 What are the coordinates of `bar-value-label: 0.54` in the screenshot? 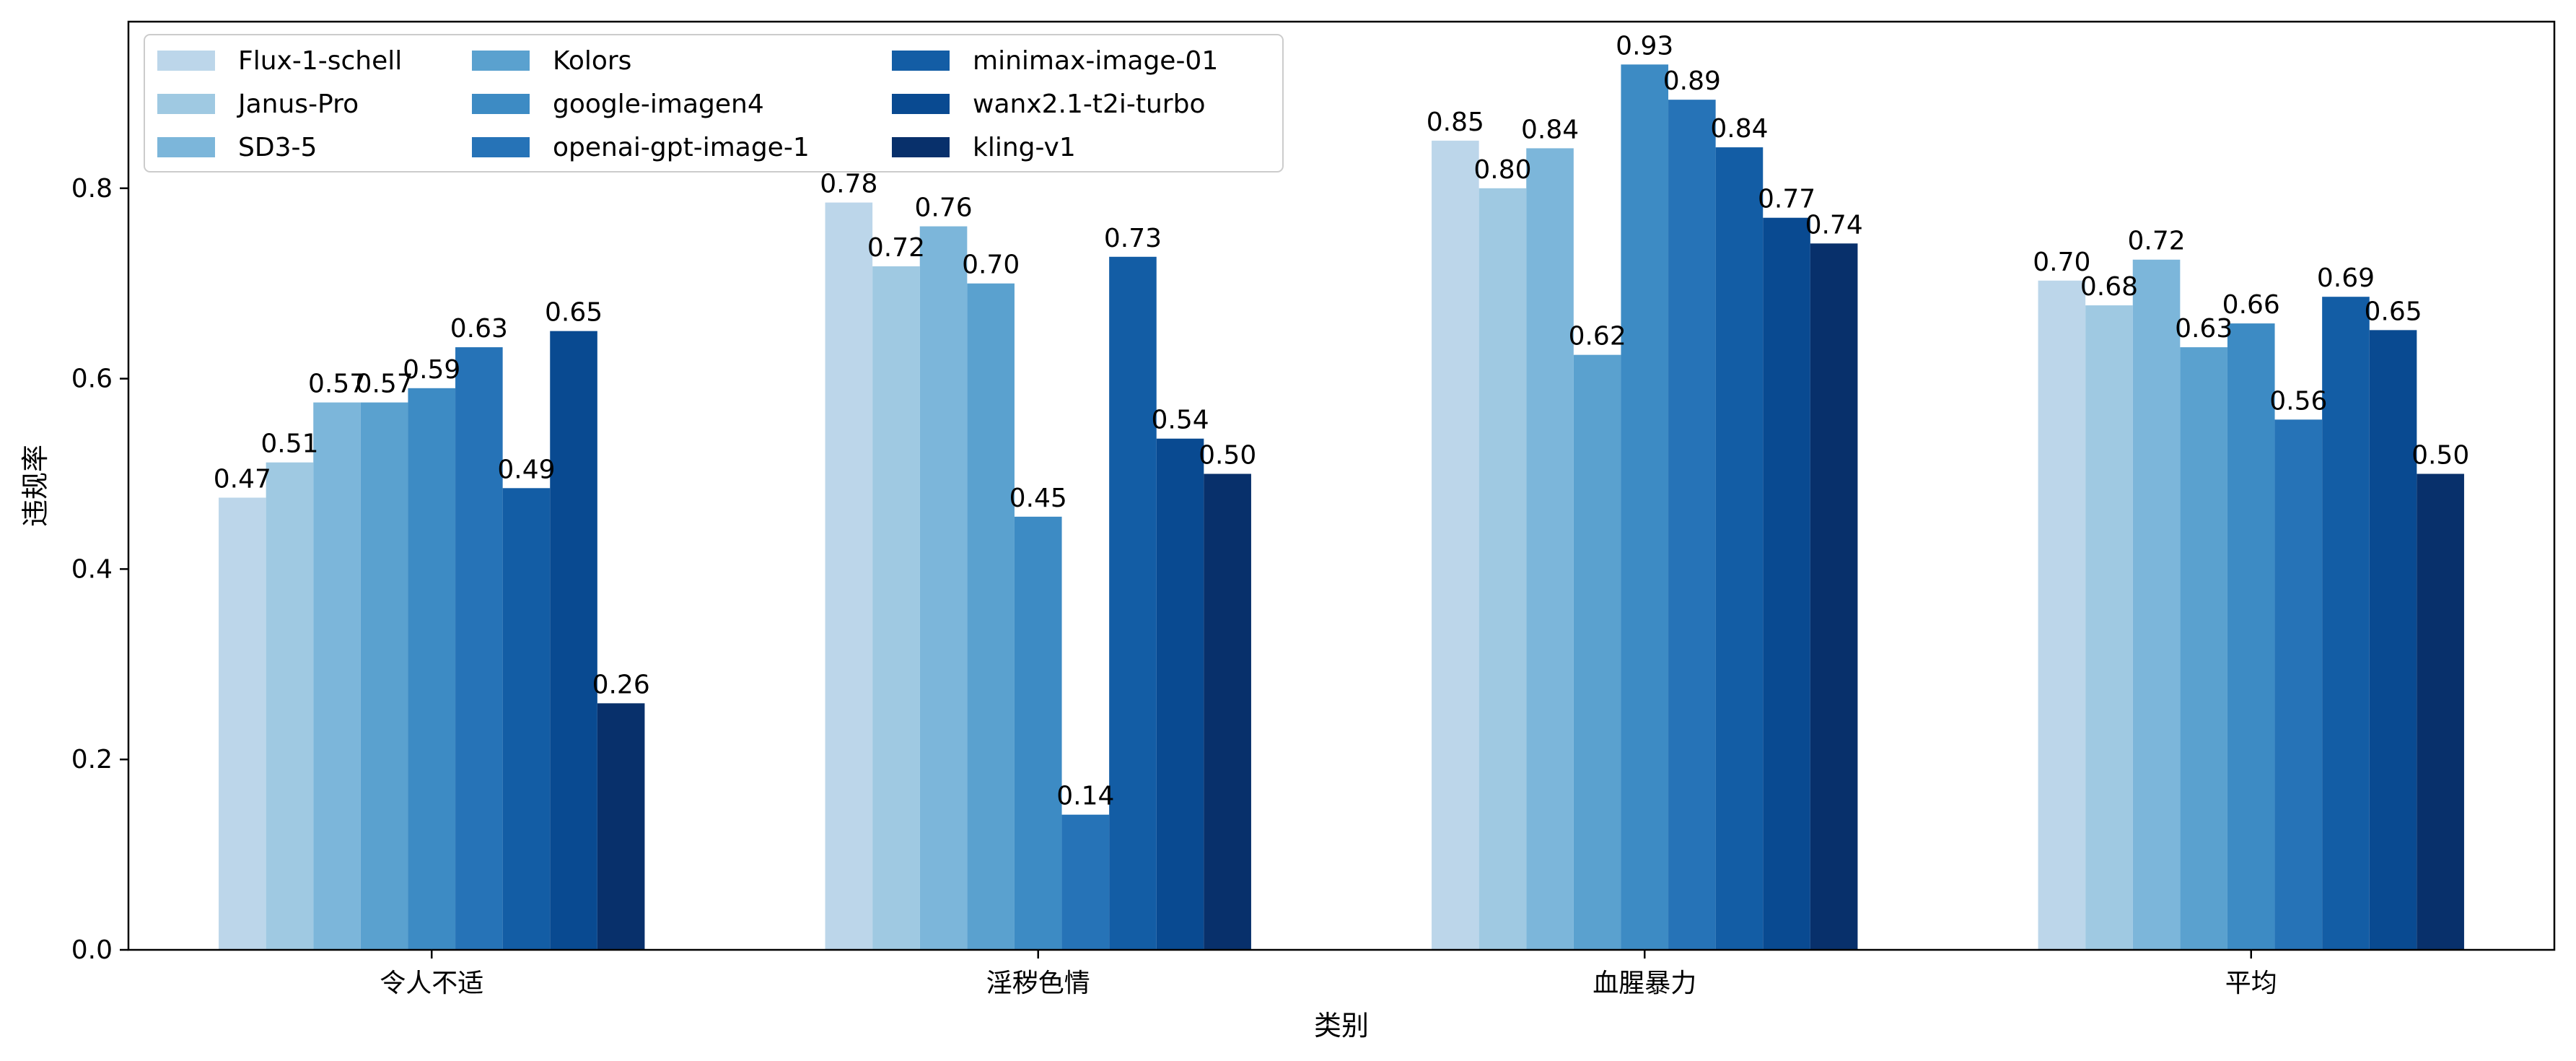 It's located at (1180, 420).